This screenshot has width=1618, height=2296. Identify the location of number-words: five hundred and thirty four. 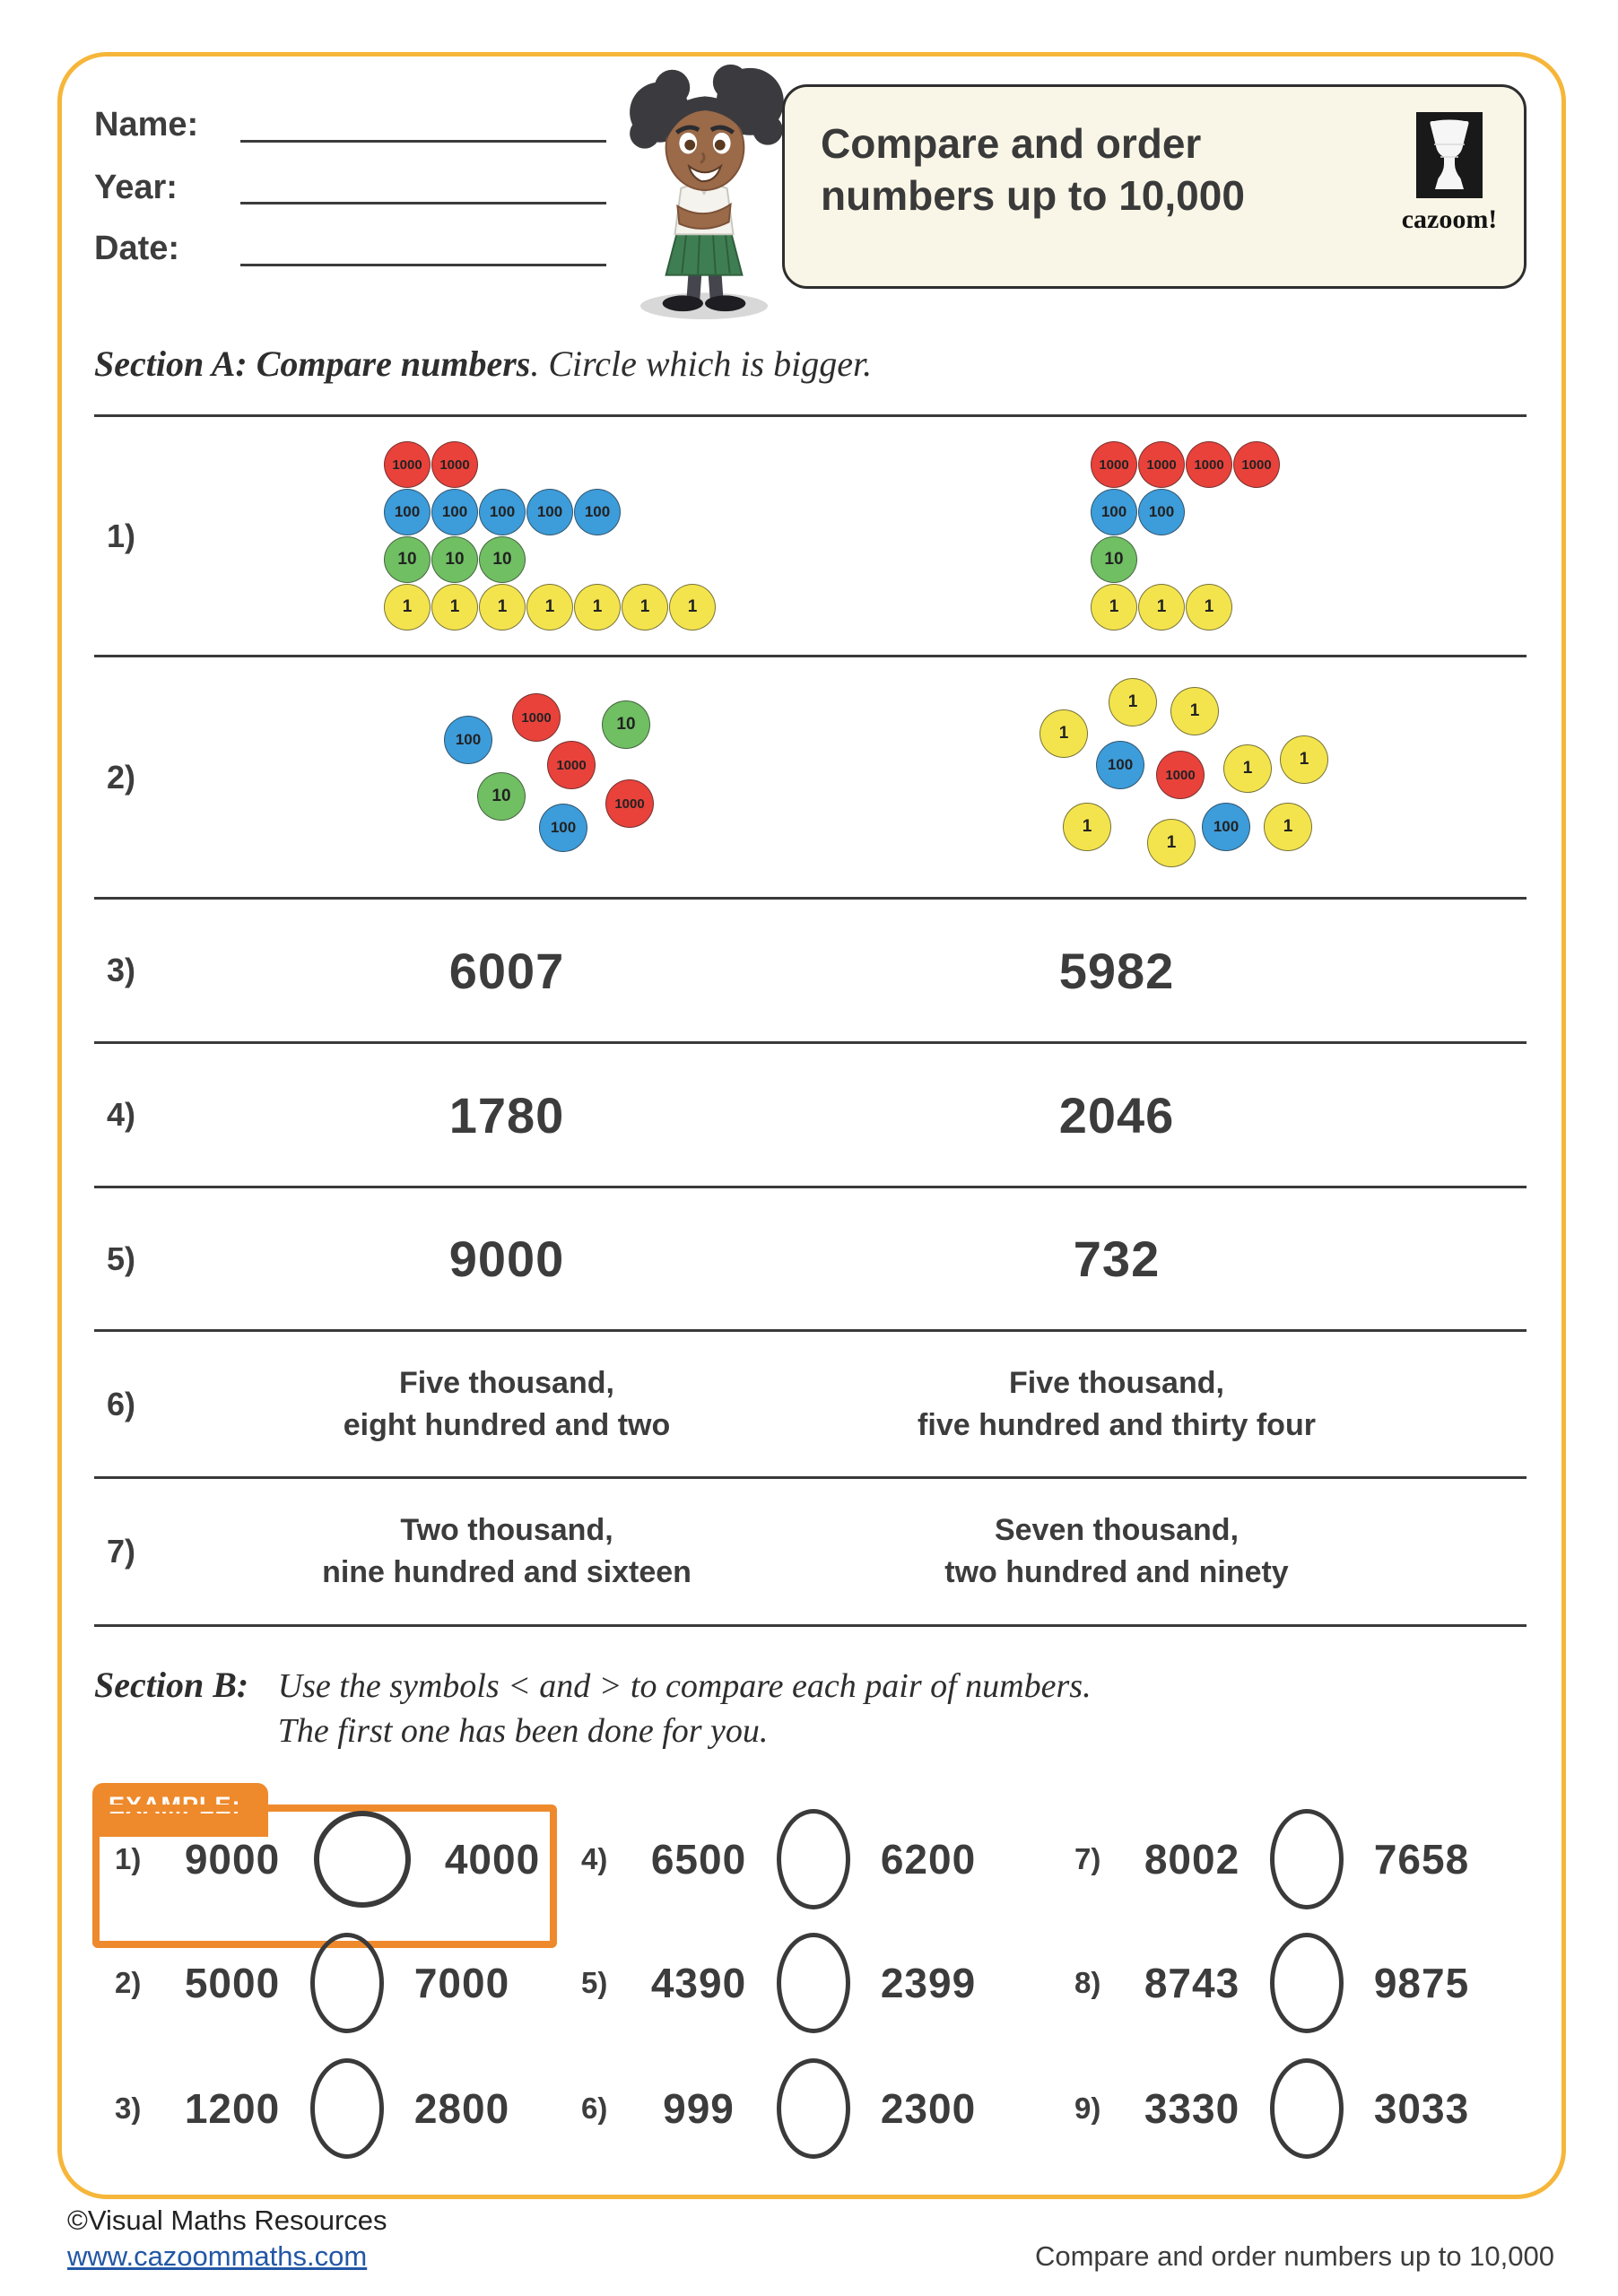
(1117, 1424).